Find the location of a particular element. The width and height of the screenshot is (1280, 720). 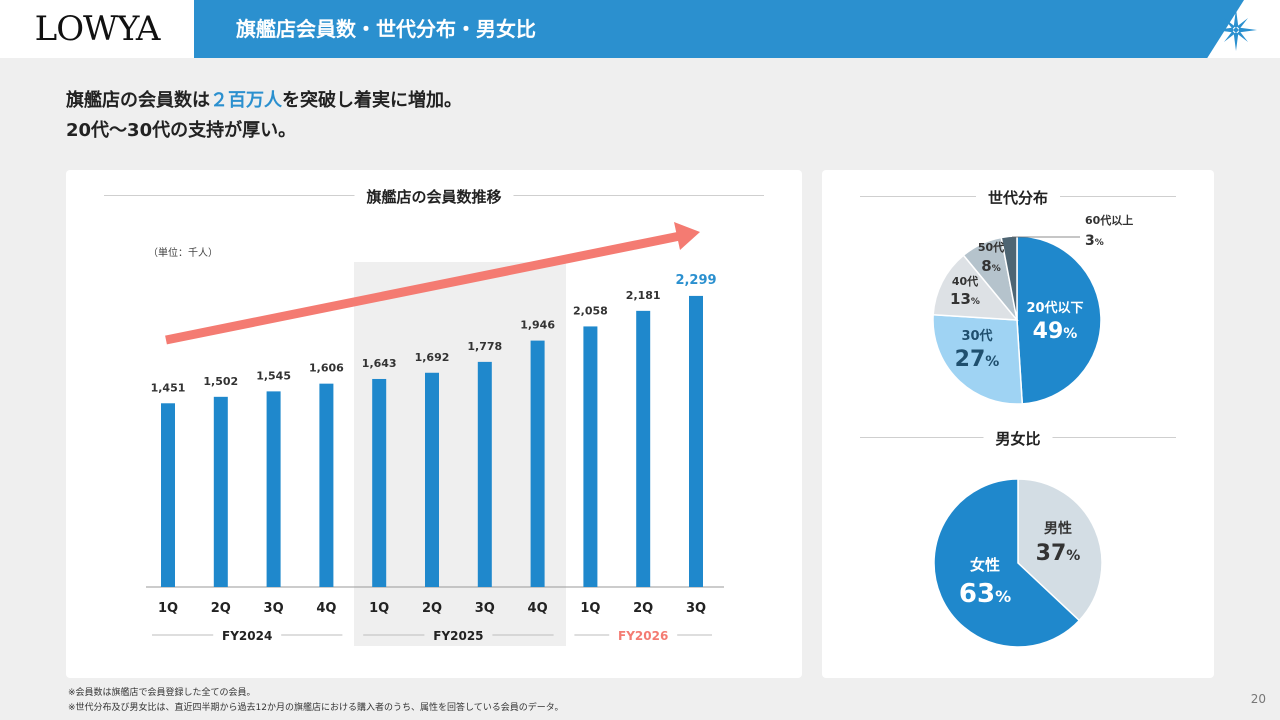

gender-chart-title: 男女比 is located at coordinates (1018, 438).